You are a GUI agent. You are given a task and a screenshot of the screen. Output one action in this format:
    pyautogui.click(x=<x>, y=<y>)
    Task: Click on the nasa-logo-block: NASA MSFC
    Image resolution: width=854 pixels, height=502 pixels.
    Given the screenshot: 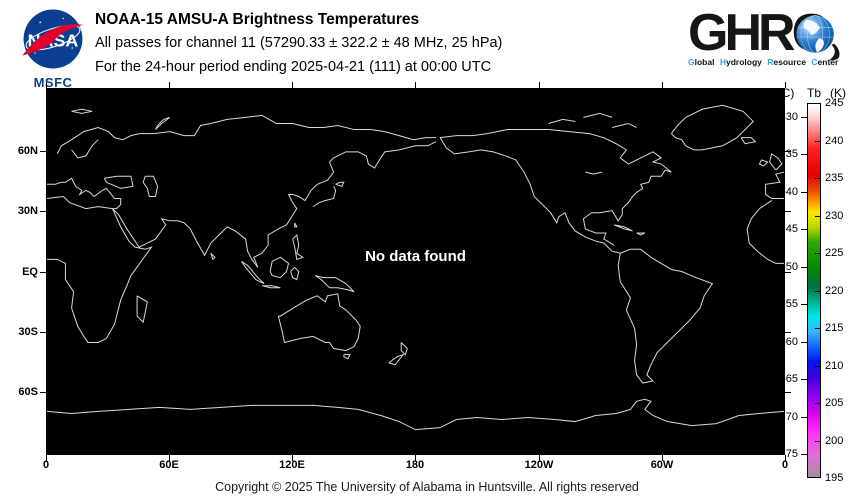 What is the action you would take?
    pyautogui.click(x=53, y=49)
    